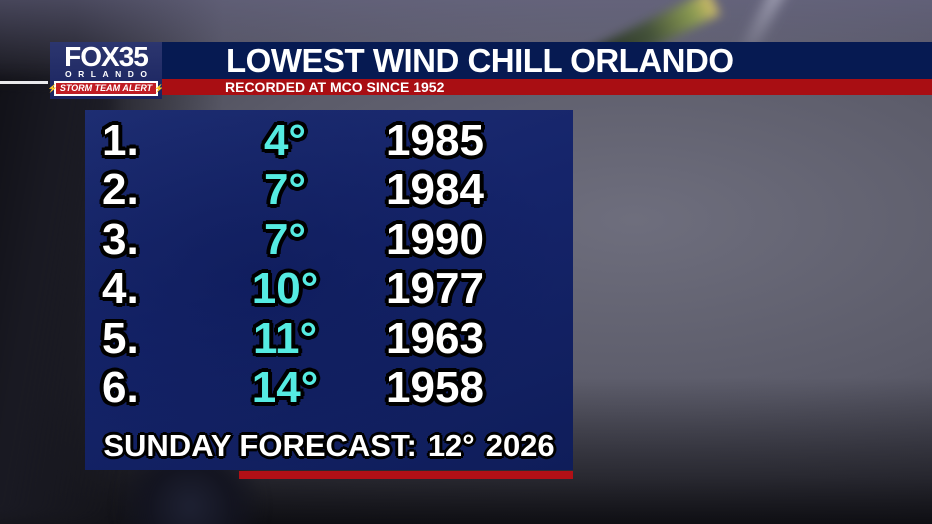 This screenshot has width=932, height=524. What do you see at coordinates (329, 339) in the screenshot?
I see `table-row: 5. 11° 1963` at bounding box center [329, 339].